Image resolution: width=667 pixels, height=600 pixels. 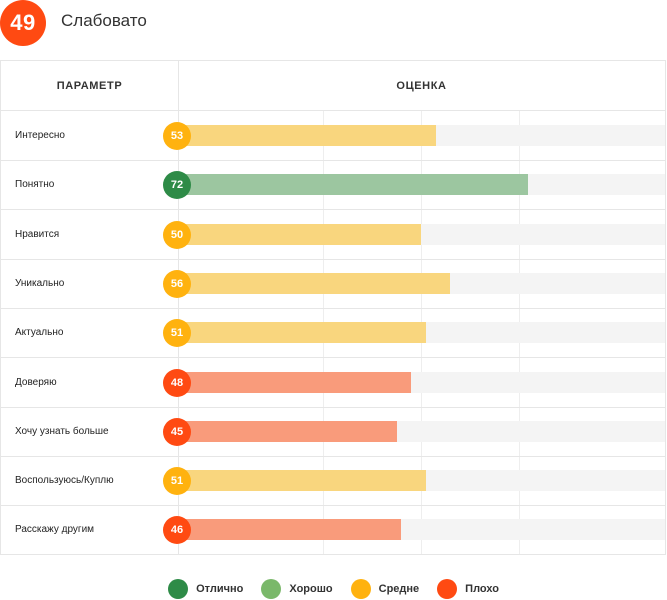 I want to click on parameter-label: Расскажу другим, so click(x=55, y=530).